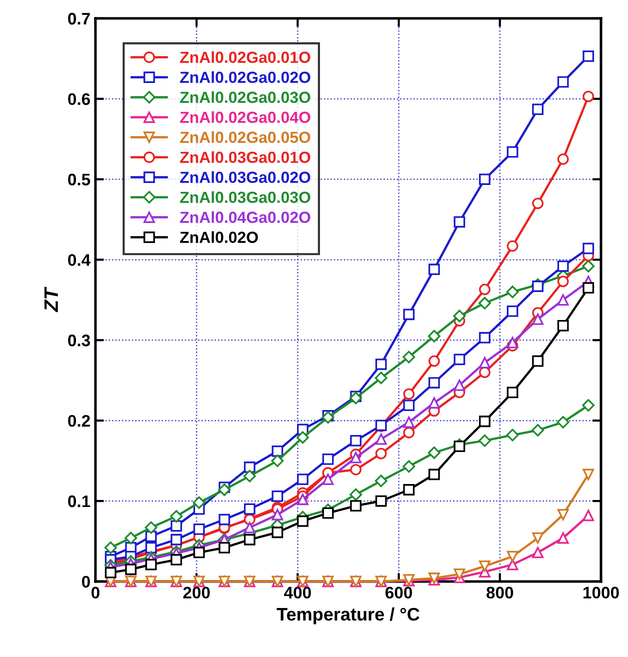 The image size is (628, 657). Describe the element at coordinates (398, 592) in the screenshot. I see `x-tick-label: 600` at that location.